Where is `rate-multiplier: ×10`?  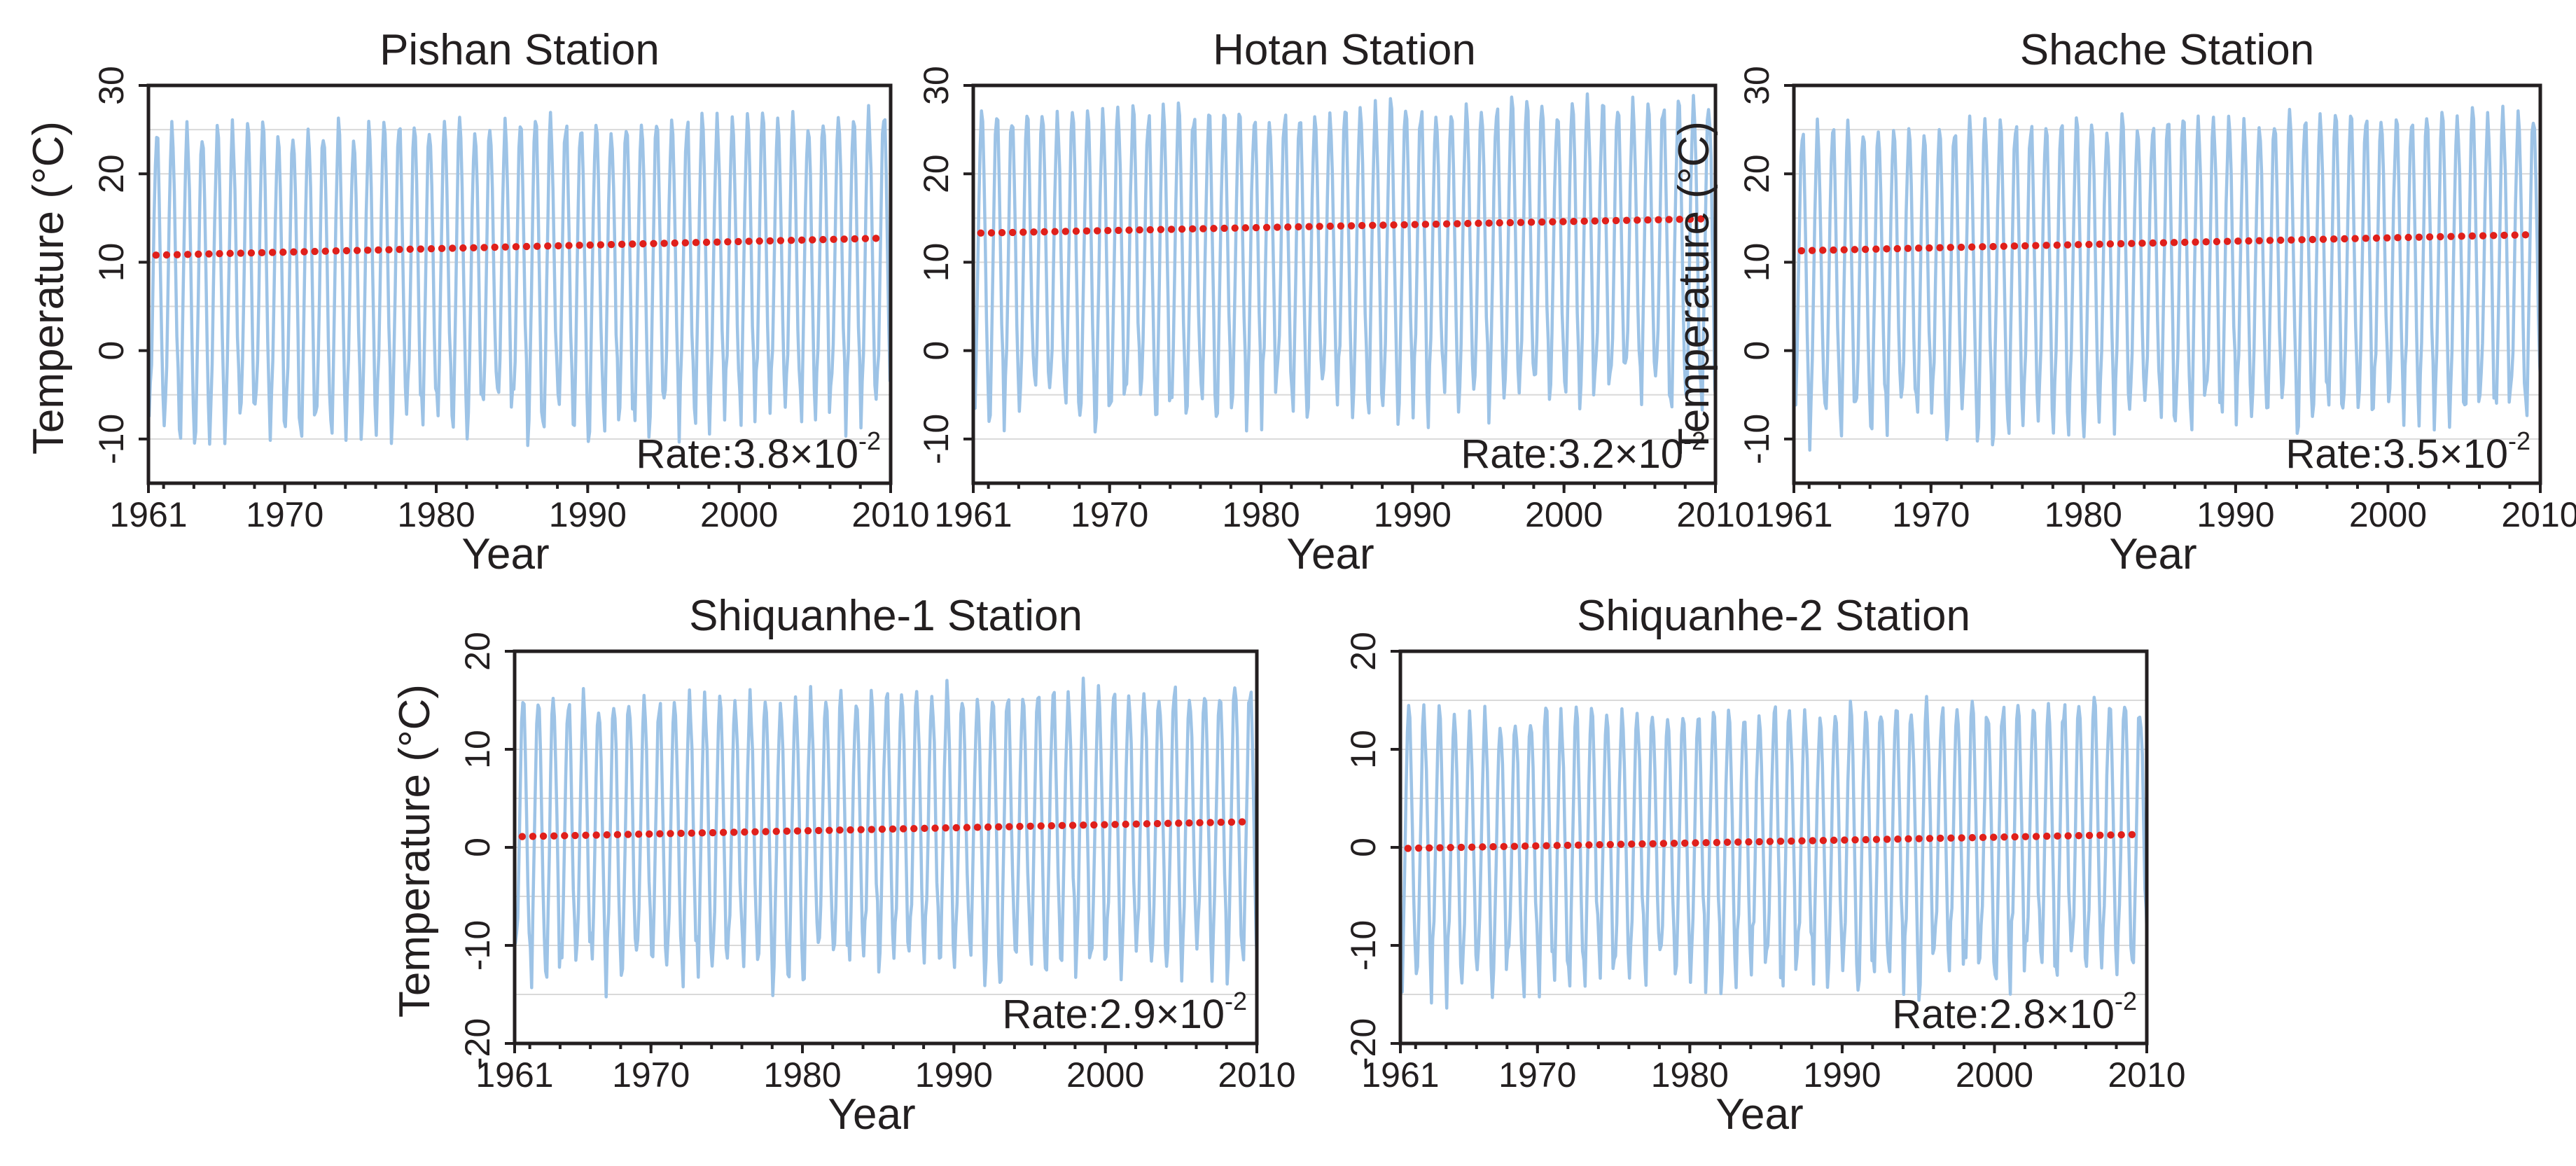
rate-multiplier: ×10 is located at coordinates (1190, 1014).